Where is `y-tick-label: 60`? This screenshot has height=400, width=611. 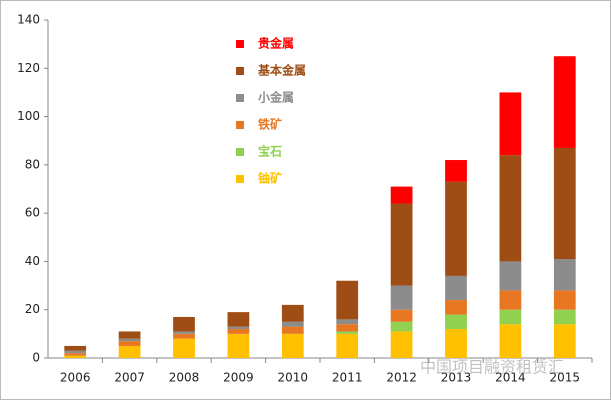
y-tick-label: 60 is located at coordinates (32, 213).